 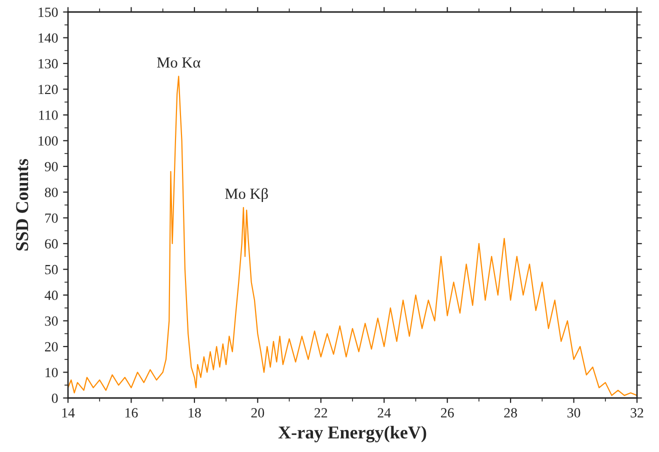 I want to click on y-tick-label: 150, so click(x=48, y=12).